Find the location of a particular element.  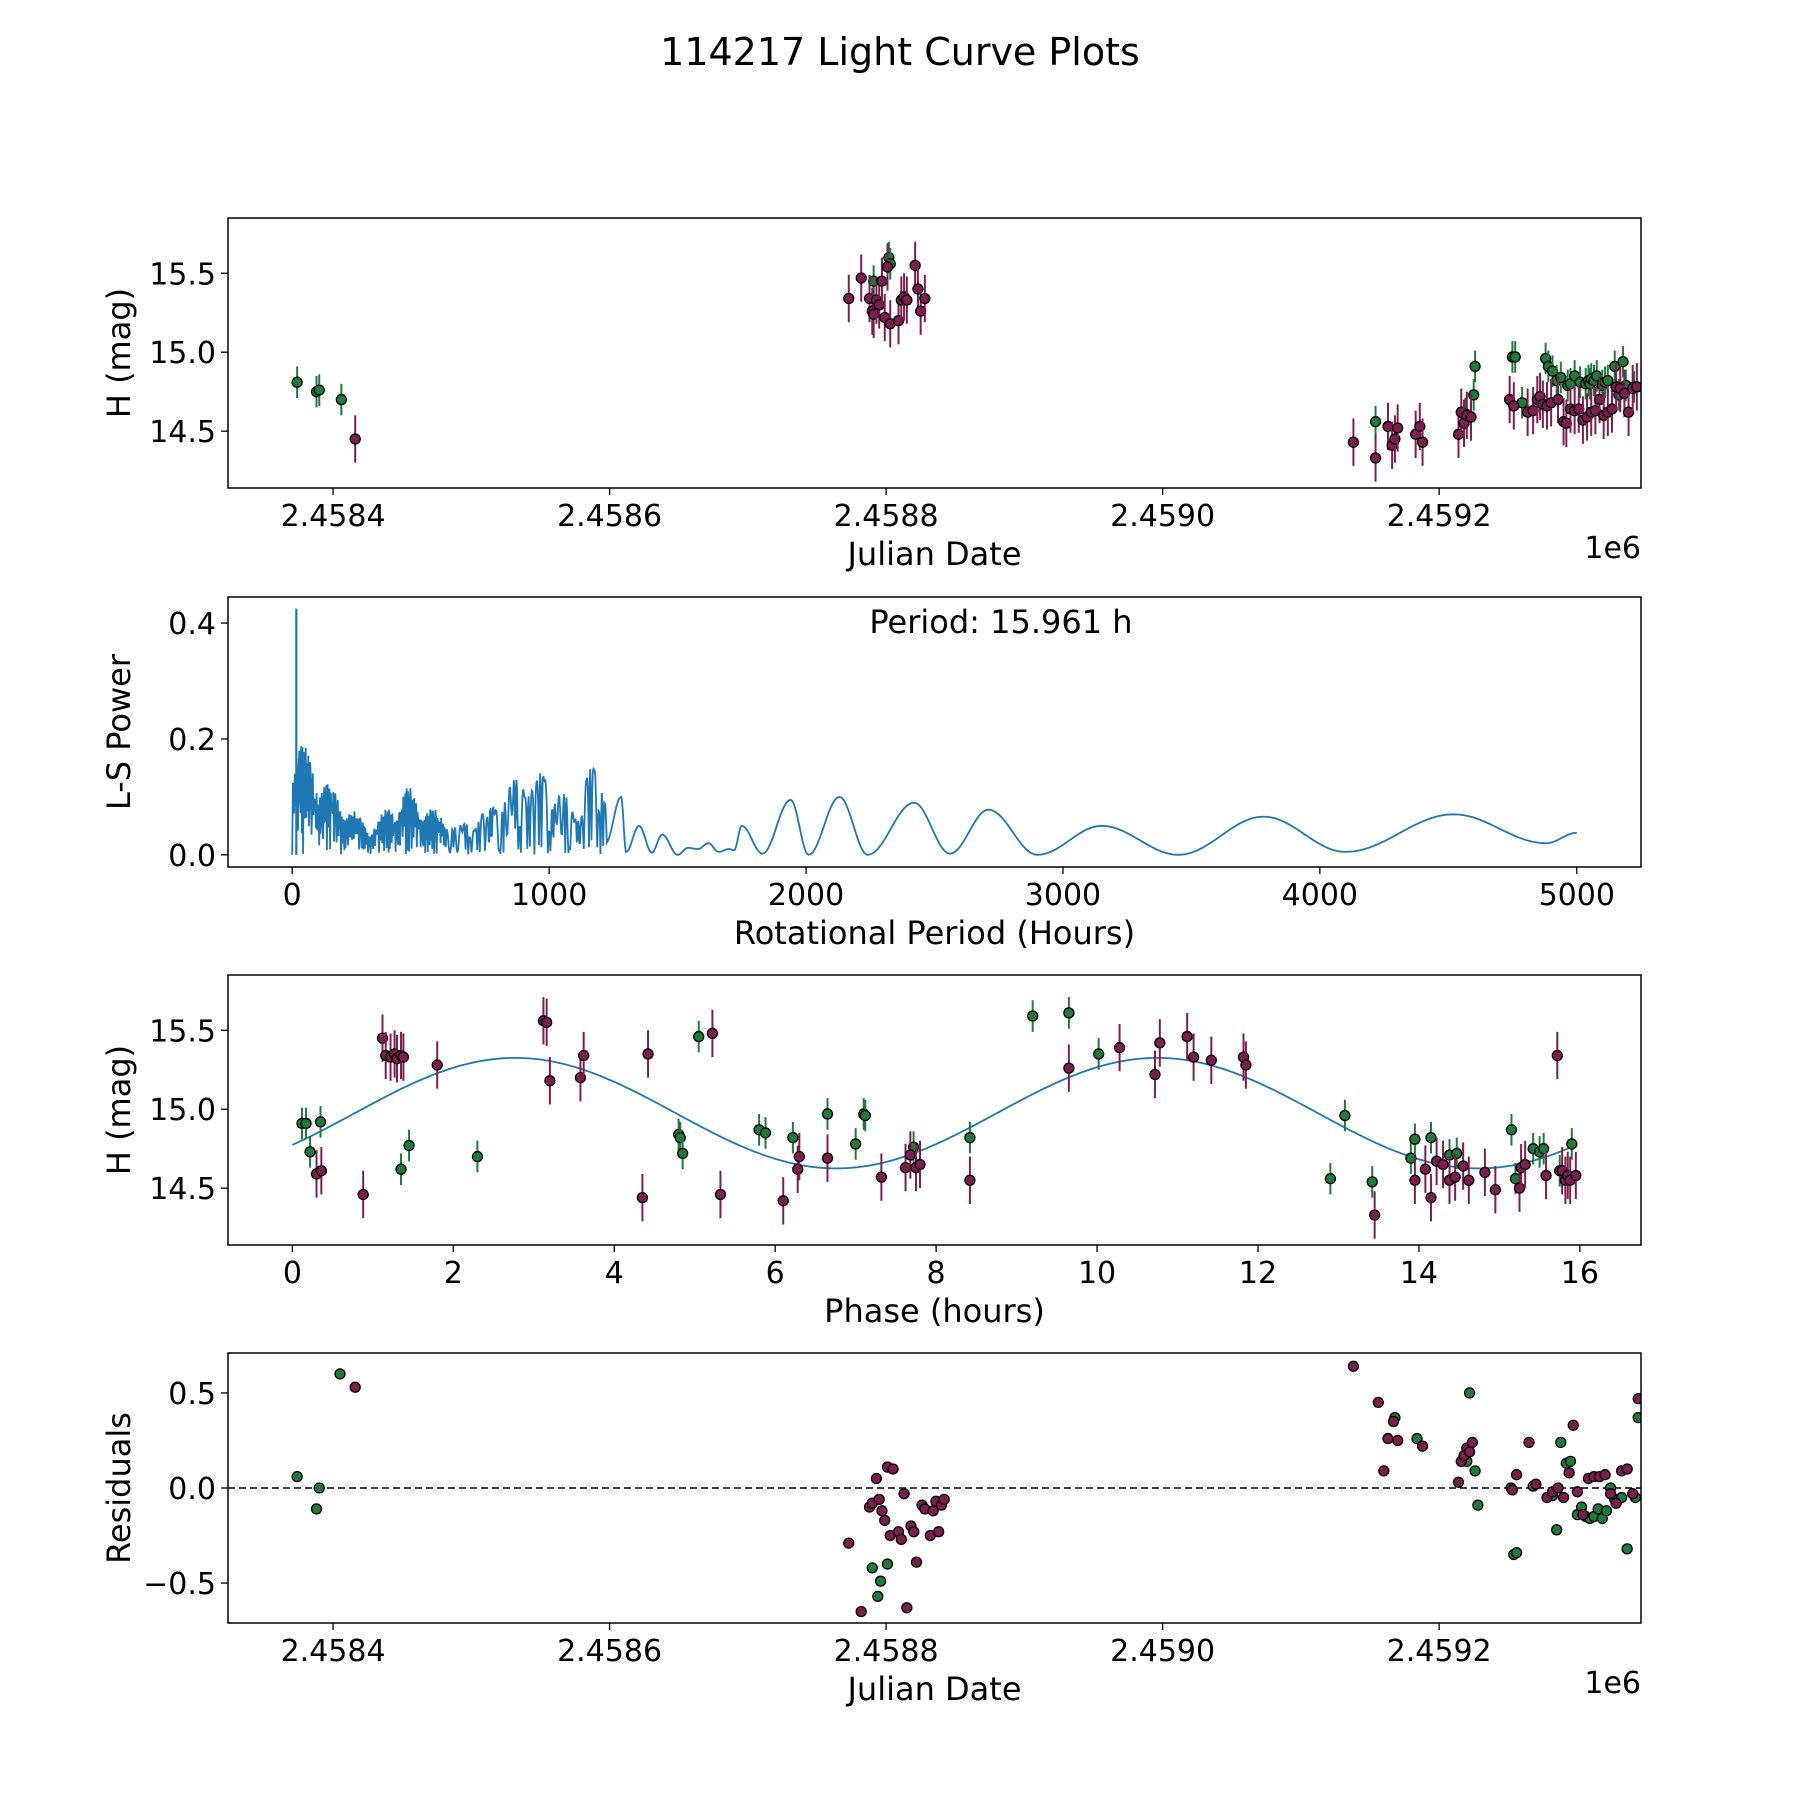

ls-plot-area is located at coordinates (934, 732).